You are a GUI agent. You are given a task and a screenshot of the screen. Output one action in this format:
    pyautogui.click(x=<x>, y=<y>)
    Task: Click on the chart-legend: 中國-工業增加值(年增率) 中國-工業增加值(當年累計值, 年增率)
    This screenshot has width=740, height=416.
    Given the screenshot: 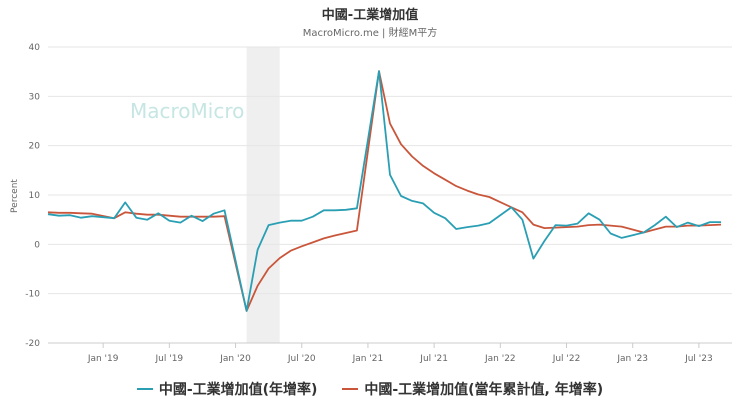 What is the action you would take?
    pyautogui.click(x=370, y=388)
    